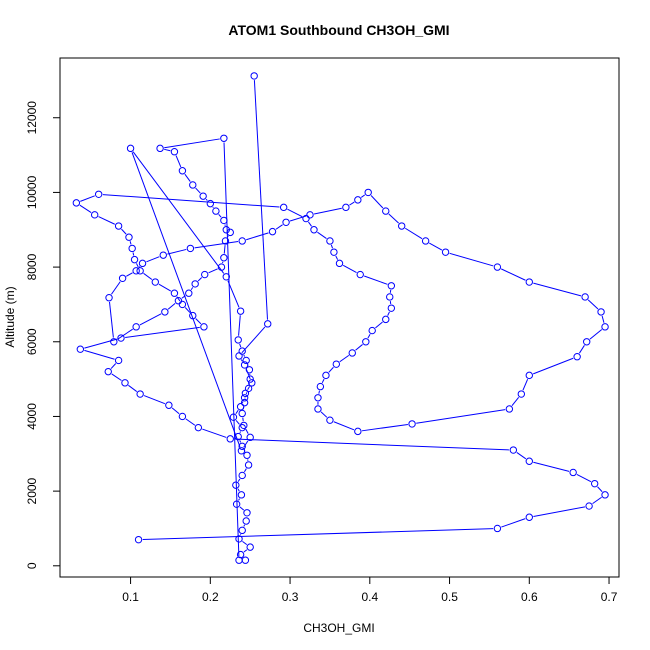  I want to click on chart-title: ATOM1 Southbound CH3OH_GMI, so click(338, 30).